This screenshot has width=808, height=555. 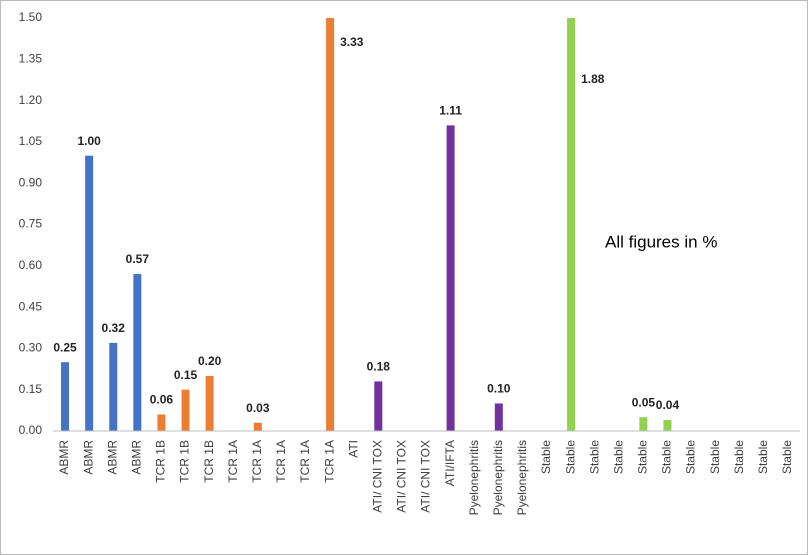 I want to click on y-tick-label: 1.50, so click(x=31, y=17).